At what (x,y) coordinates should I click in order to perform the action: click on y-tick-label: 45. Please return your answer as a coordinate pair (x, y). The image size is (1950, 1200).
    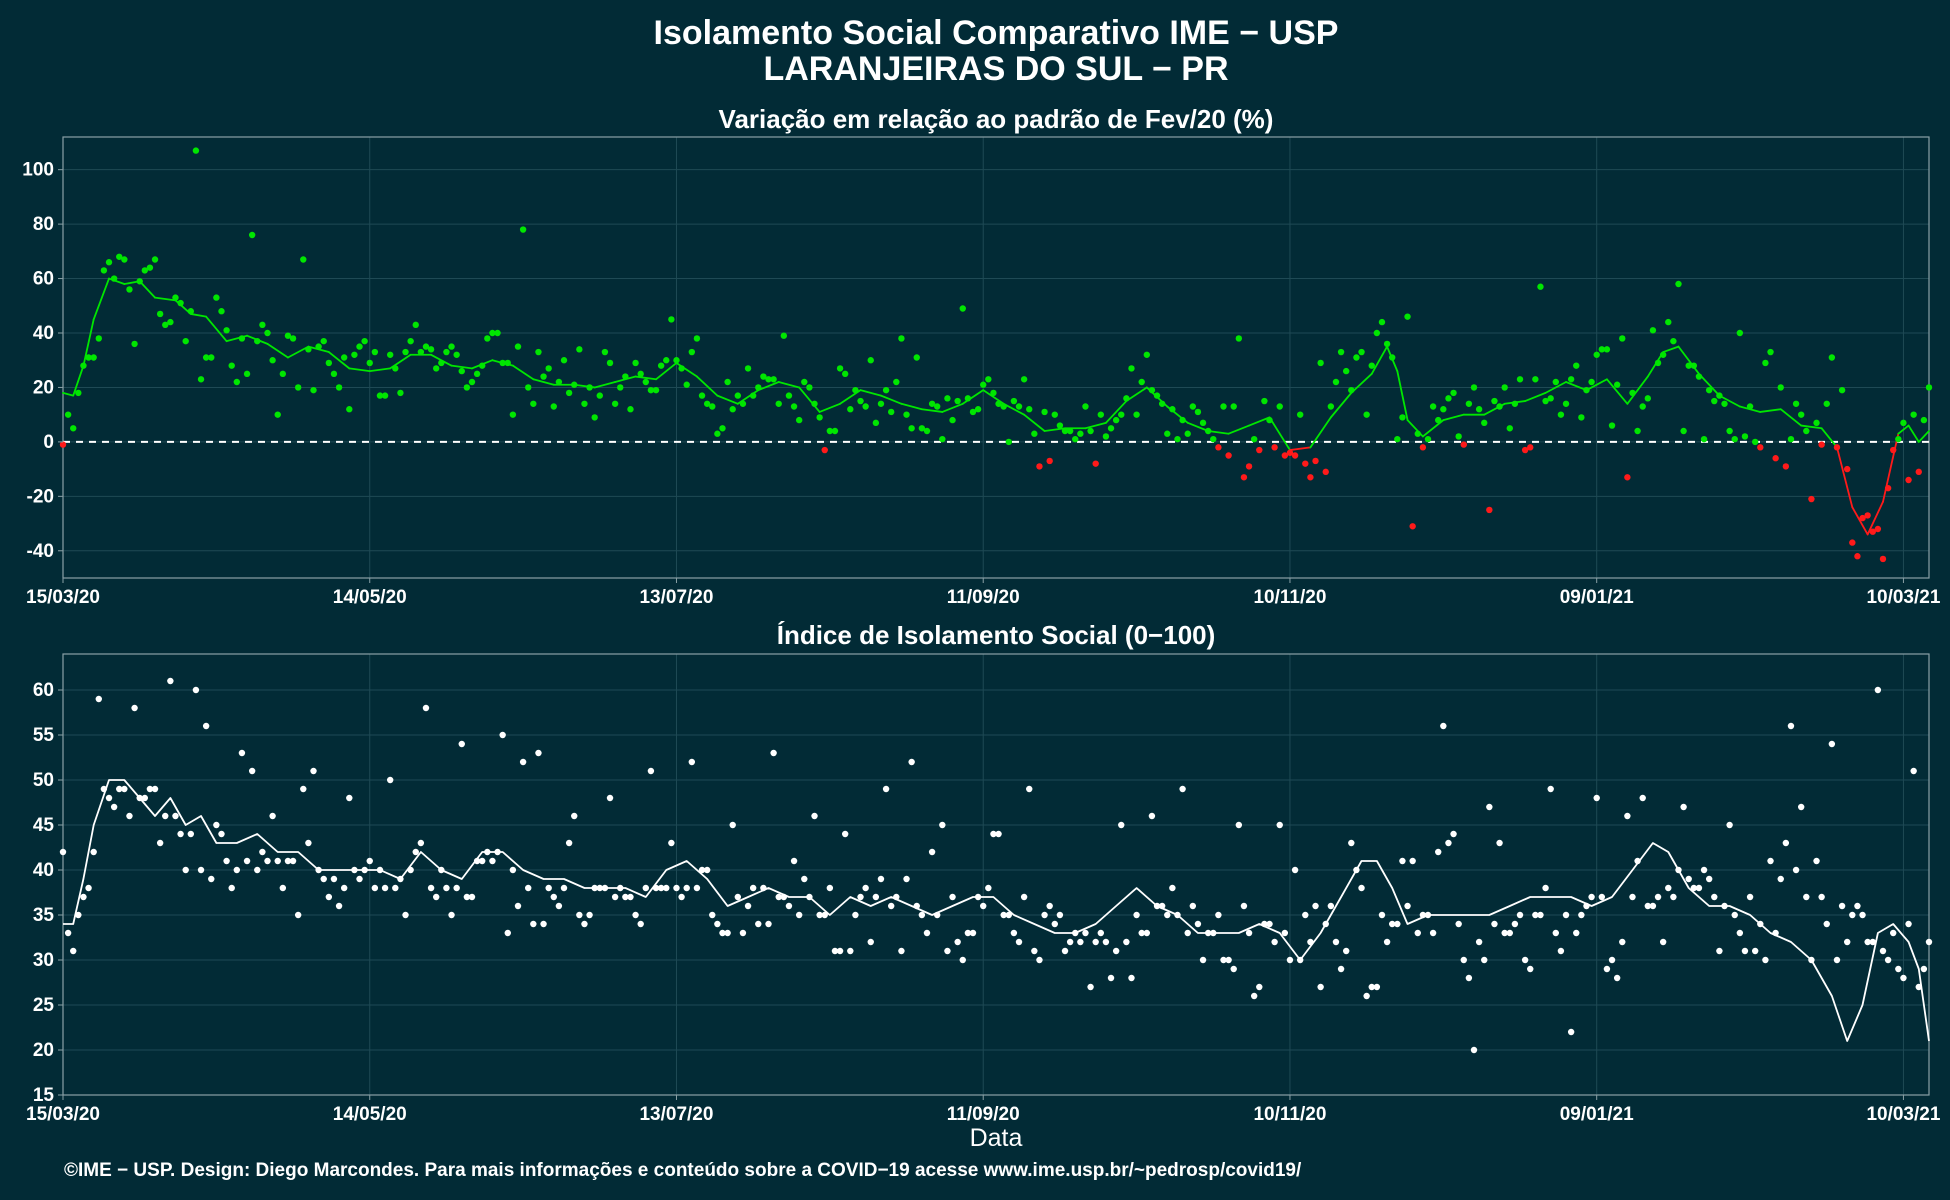
    Looking at the image, I should click on (44, 825).